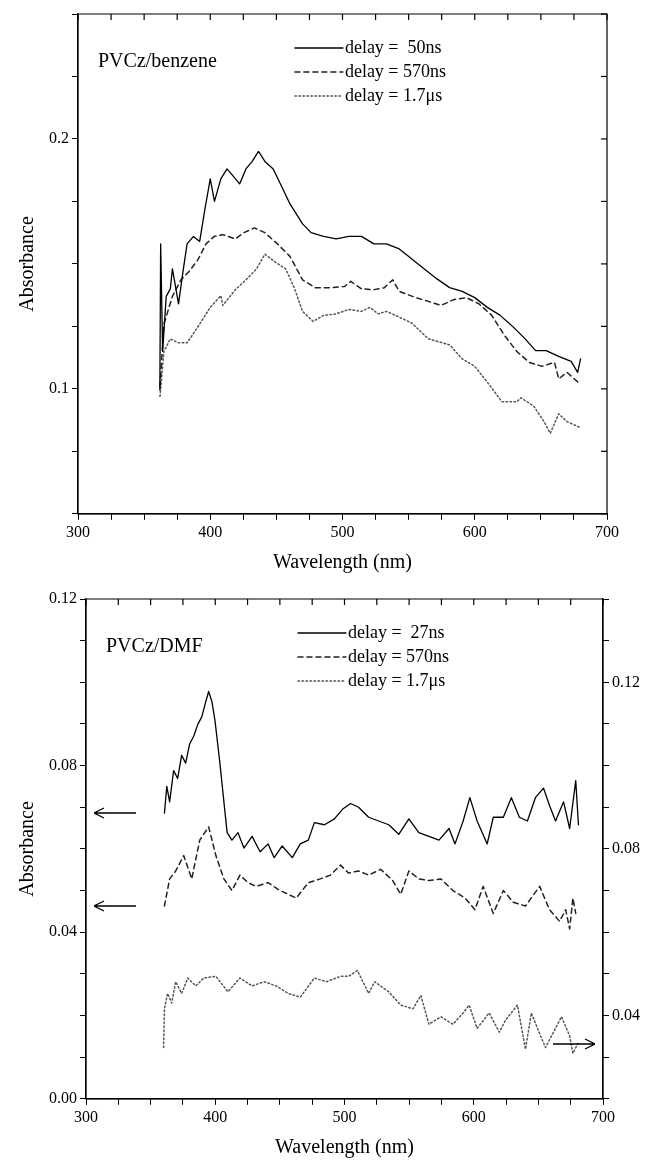  Describe the element at coordinates (157, 60) in the screenshot. I see `annotation: PVCz/benzene` at that location.